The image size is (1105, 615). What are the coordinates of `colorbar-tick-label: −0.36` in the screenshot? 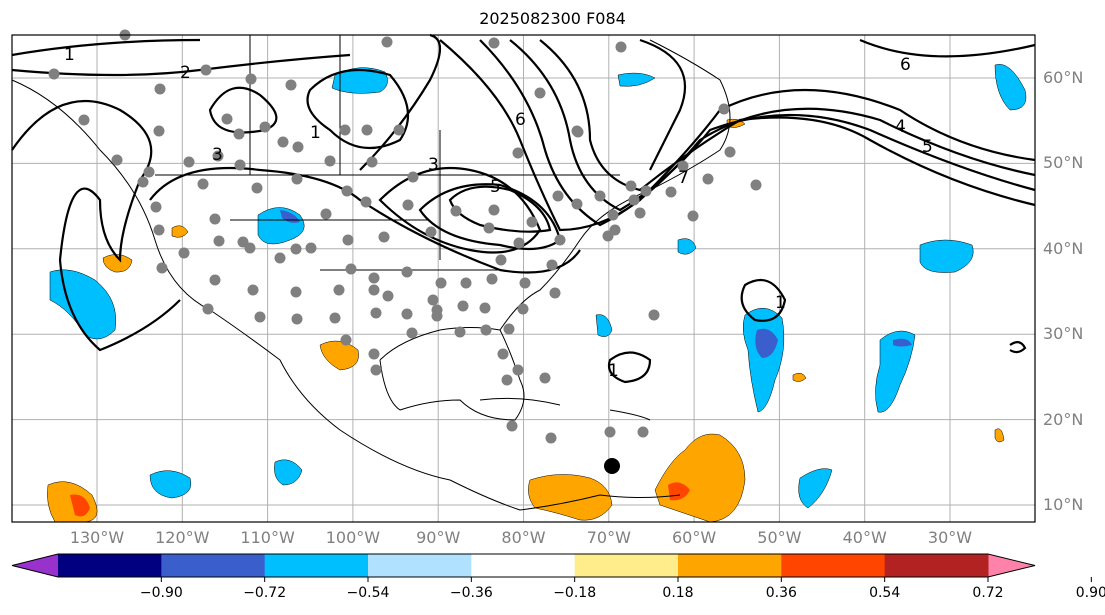 It's located at (471, 593).